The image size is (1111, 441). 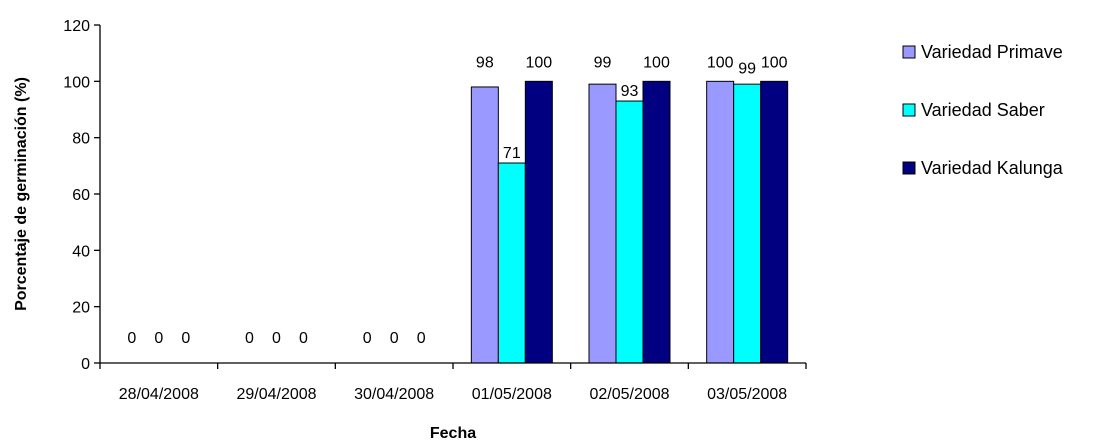 I want to click on y-tick-label: 20, so click(x=81, y=308).